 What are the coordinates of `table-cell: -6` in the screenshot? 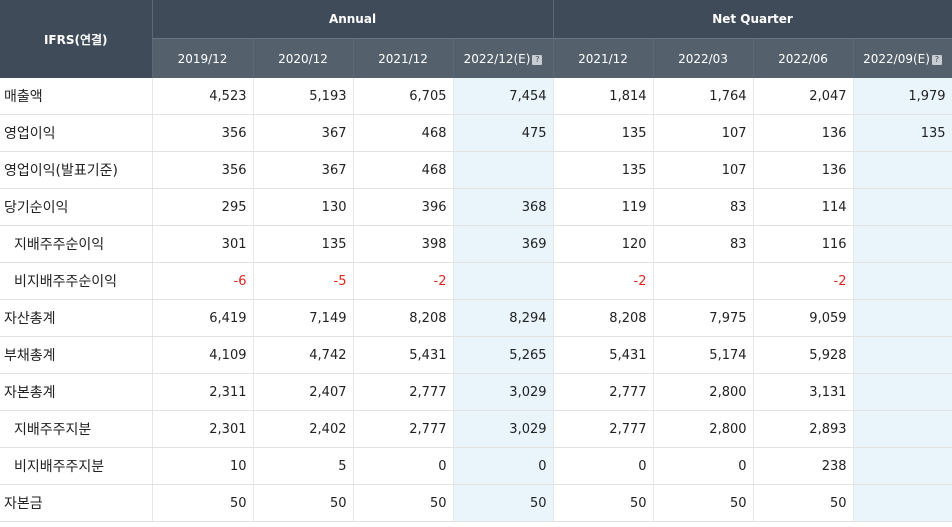 It's located at (203, 281).